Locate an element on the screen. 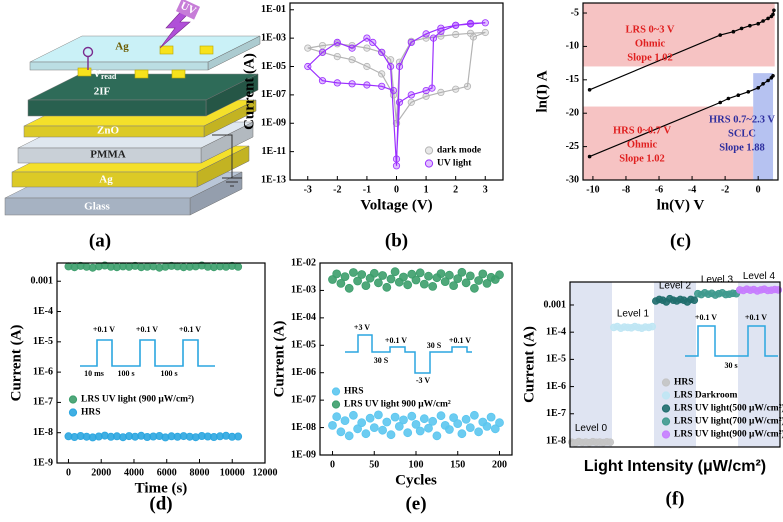 This screenshot has height=522, width=783. y-tick-label: 1E-9 is located at coordinates (43, 462).